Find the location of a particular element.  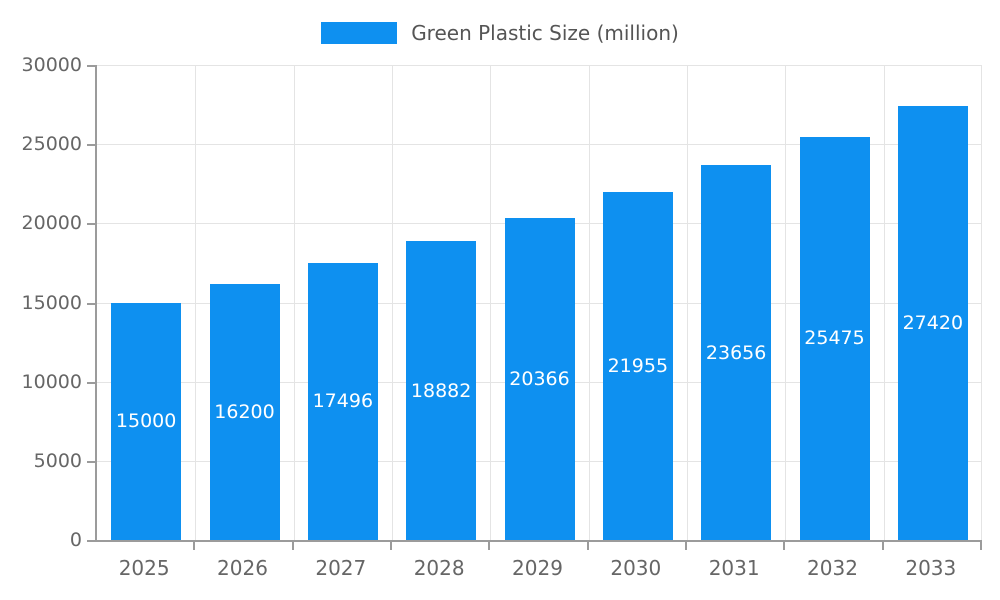

bar: 16200 is located at coordinates (244, 411).